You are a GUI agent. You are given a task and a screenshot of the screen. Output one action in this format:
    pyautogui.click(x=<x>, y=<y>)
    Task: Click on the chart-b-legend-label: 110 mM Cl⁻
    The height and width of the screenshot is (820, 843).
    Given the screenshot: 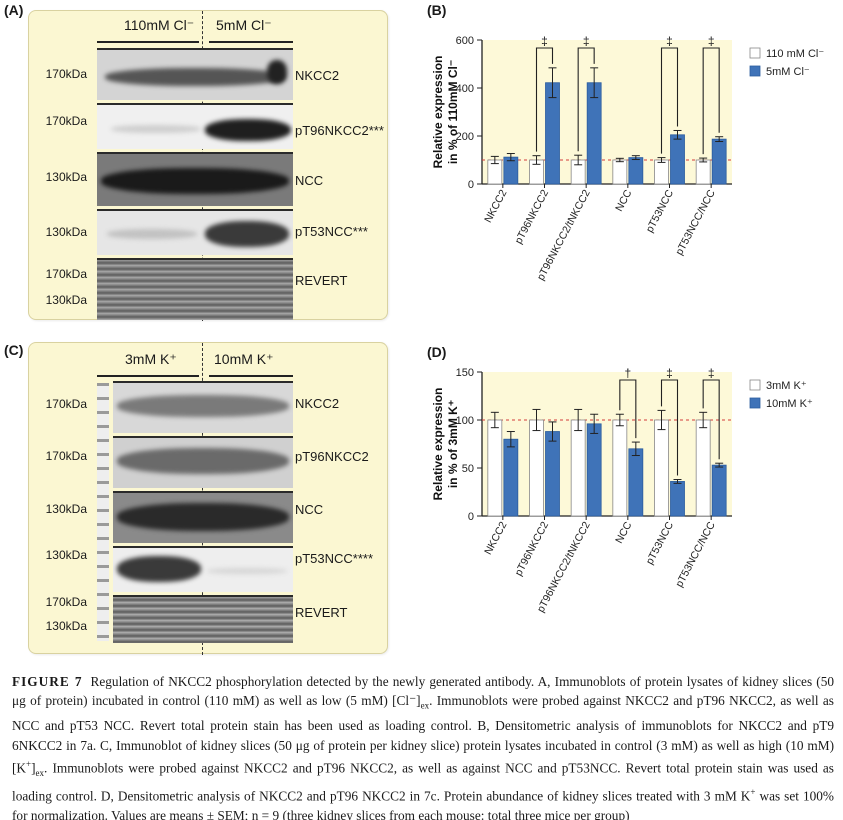 What is the action you would take?
    pyautogui.click(x=795, y=54)
    